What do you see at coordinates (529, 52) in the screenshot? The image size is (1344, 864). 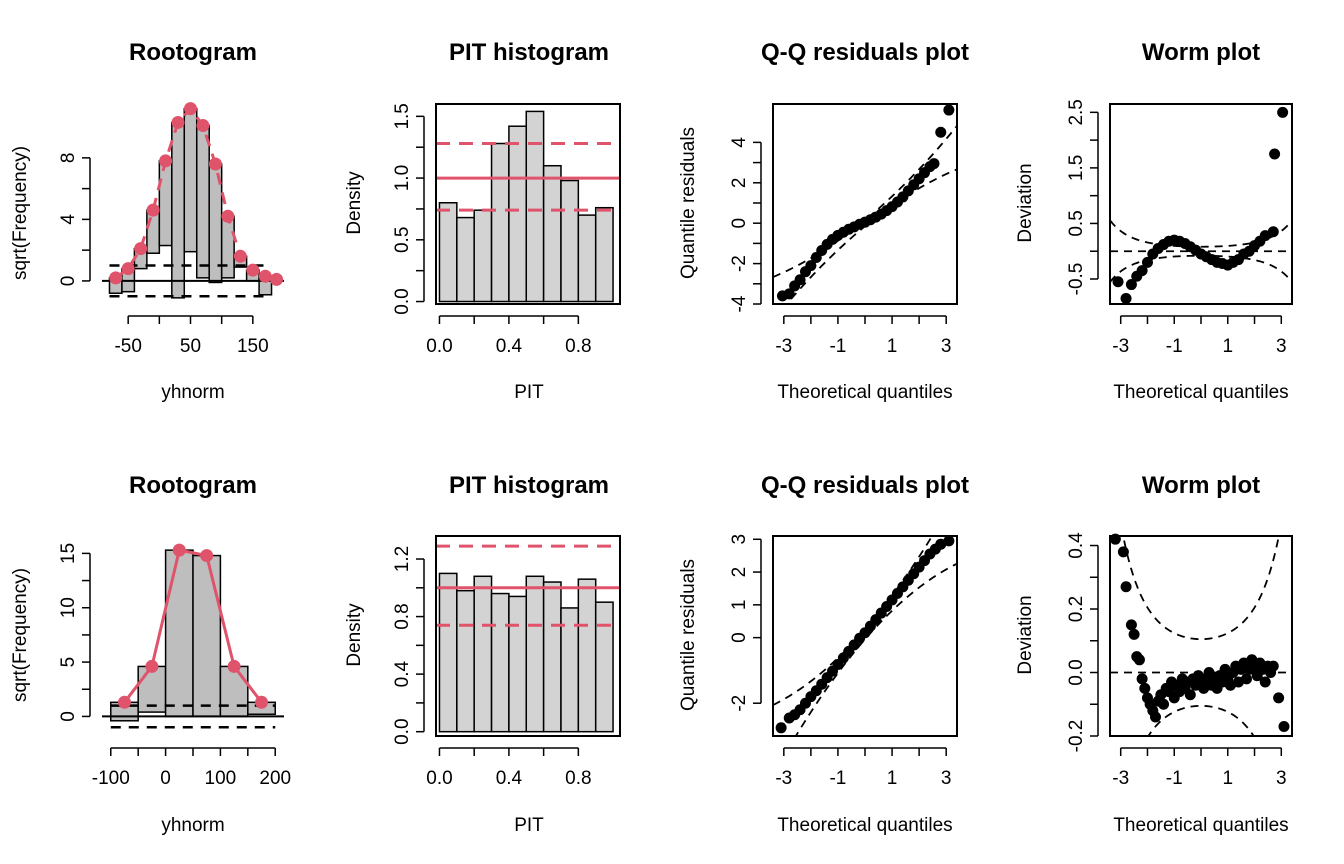 I see `panel-2-title: PIT histogram` at bounding box center [529, 52].